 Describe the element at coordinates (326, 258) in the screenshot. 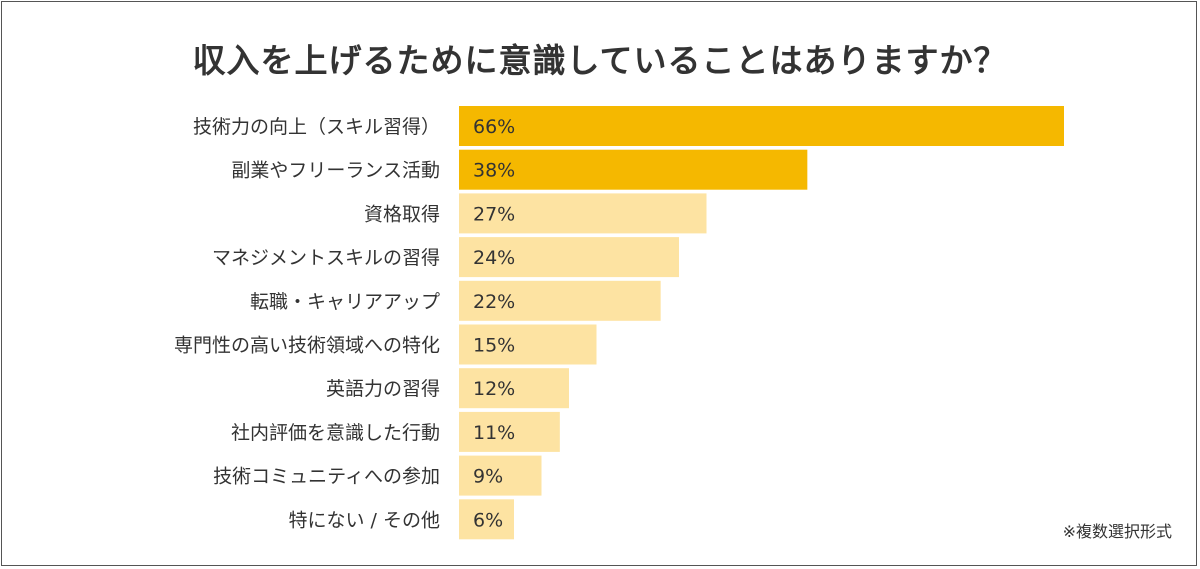

I see `category-label: マネジメントスキルの習得` at that location.